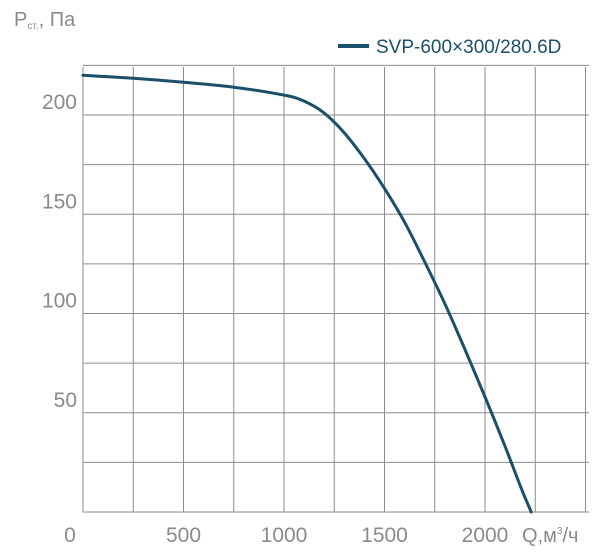 The width and height of the screenshot is (604, 555). I want to click on x-tick-label: 2000, so click(485, 535).